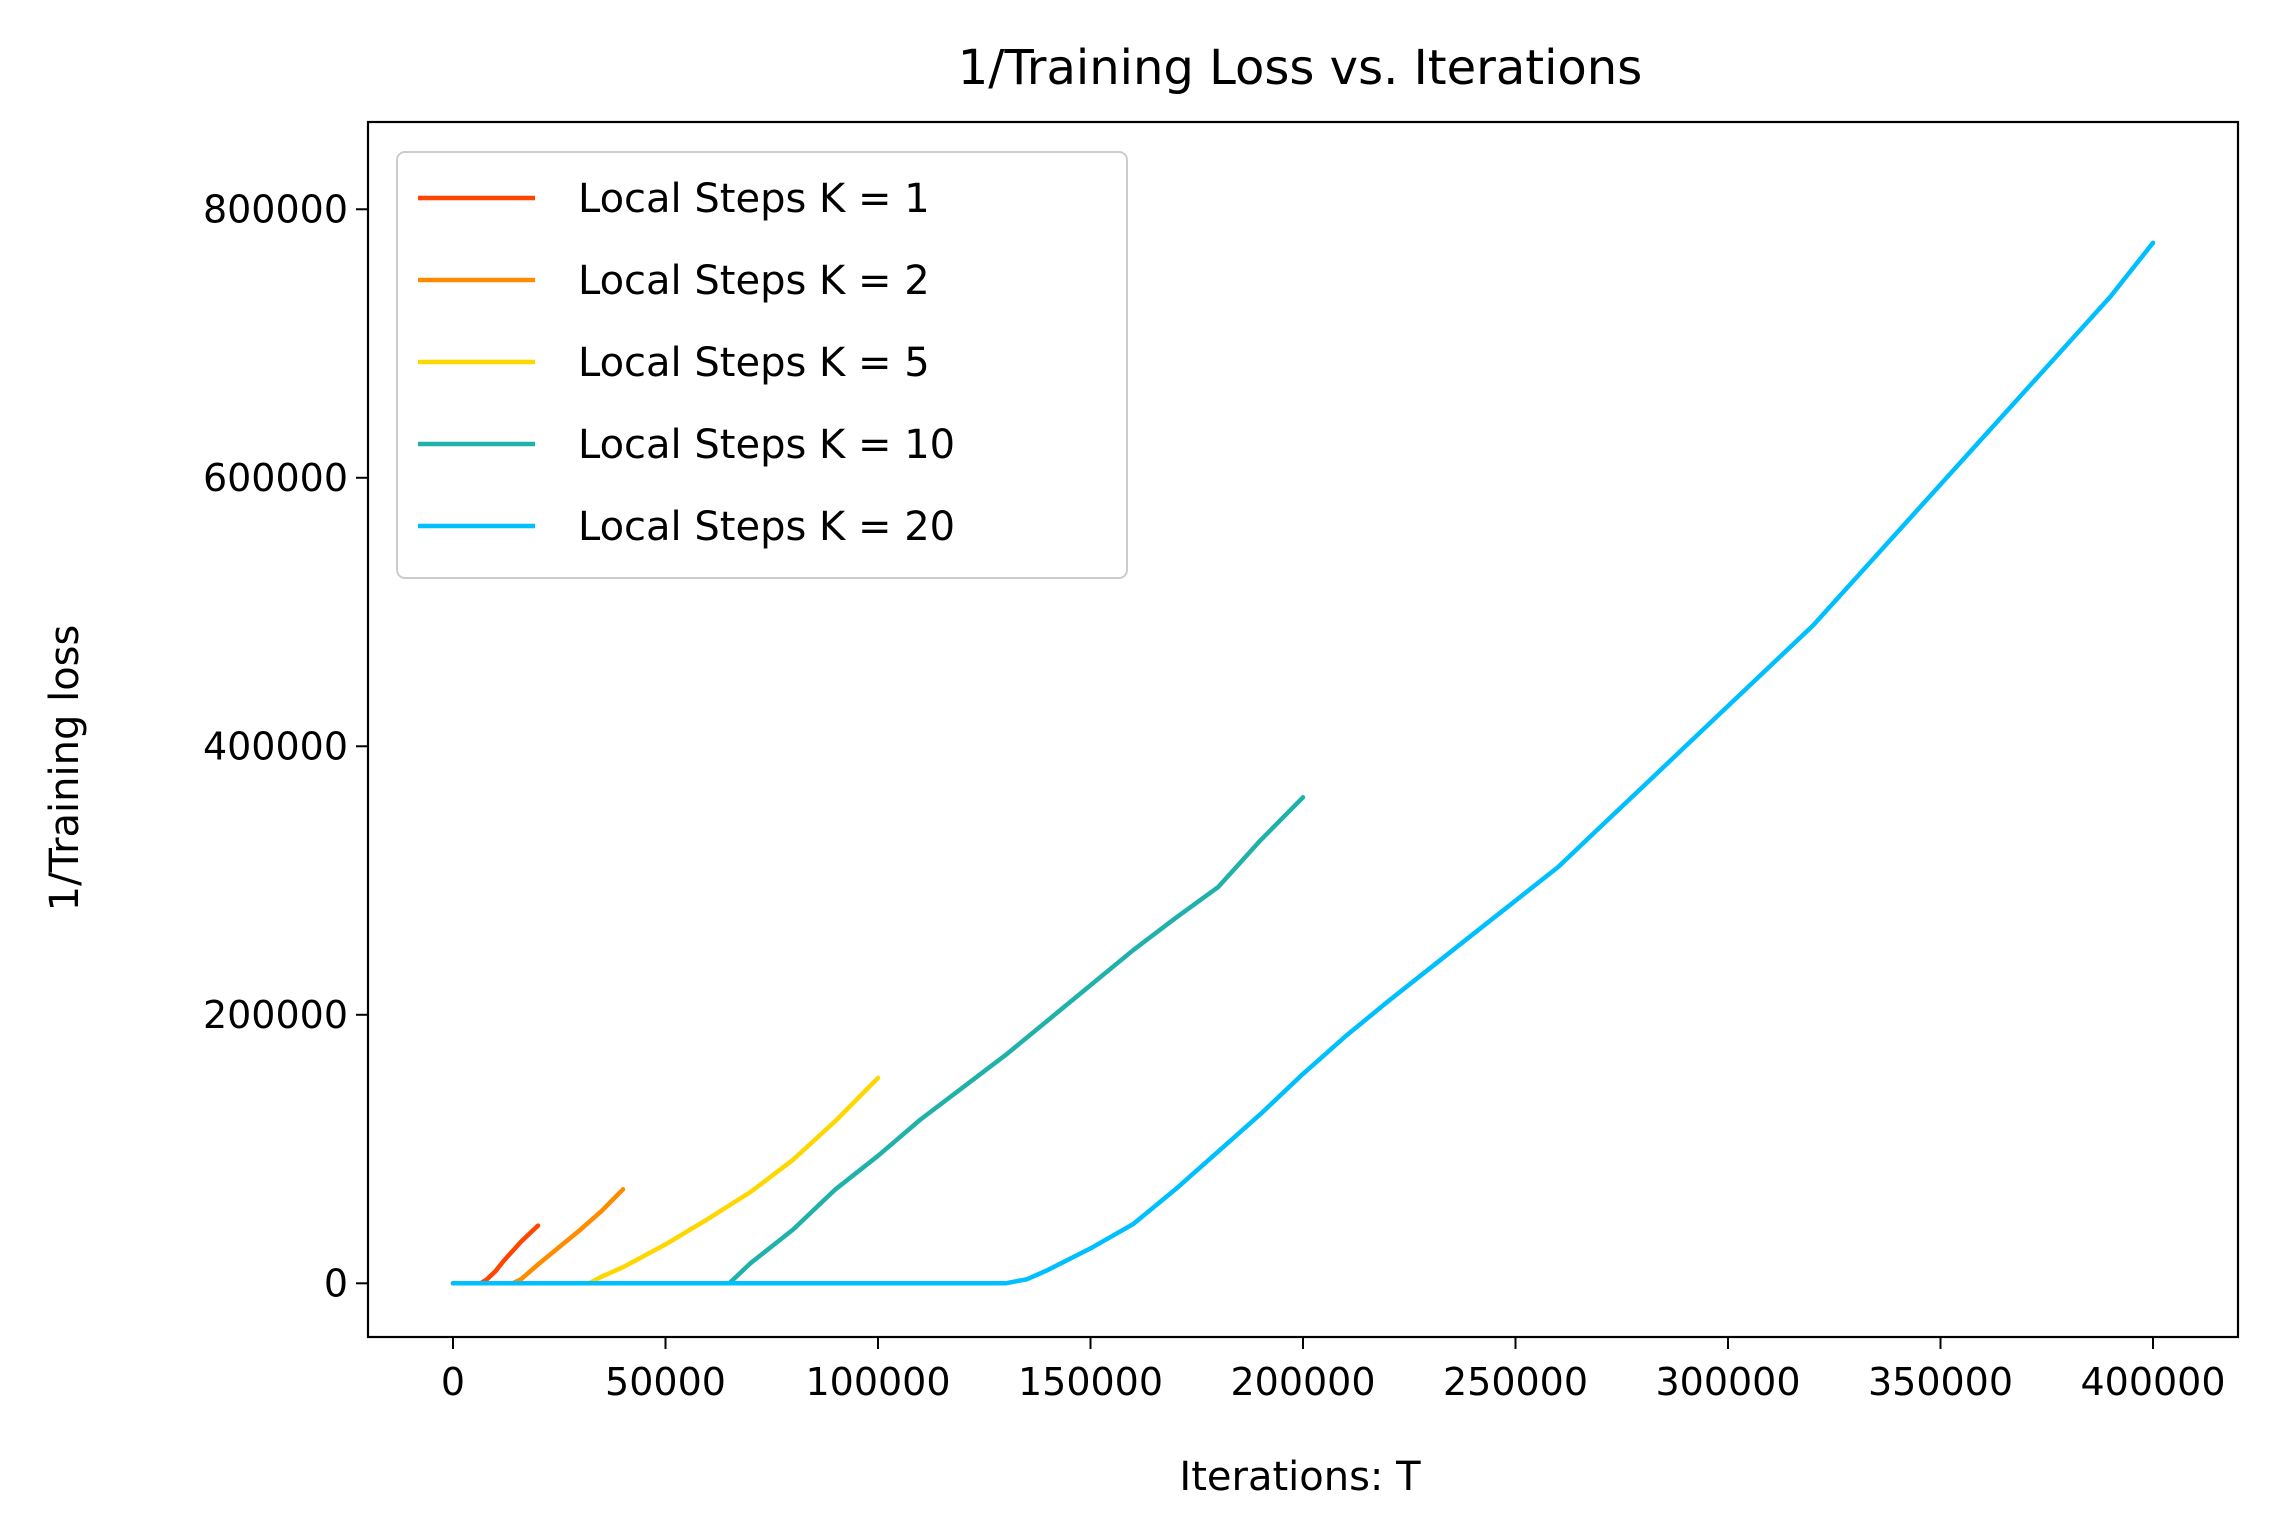 The height and width of the screenshot is (1540, 2290). I want to click on x-tick-label: 50000, so click(665, 1382).